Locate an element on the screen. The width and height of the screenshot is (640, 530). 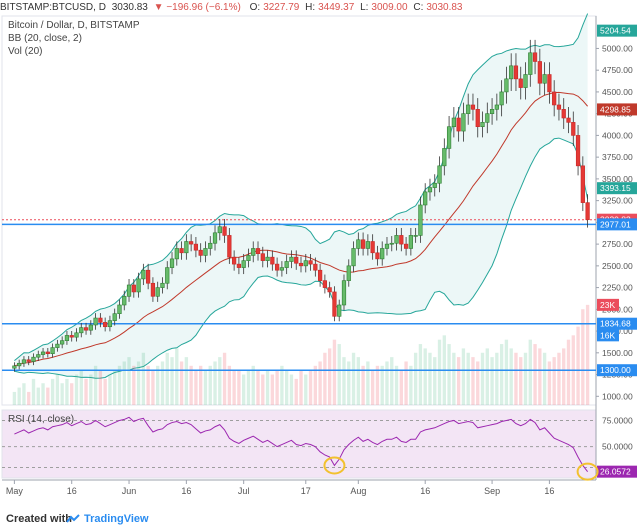
y-tick-label: 3250.00 is located at coordinates (617, 201).